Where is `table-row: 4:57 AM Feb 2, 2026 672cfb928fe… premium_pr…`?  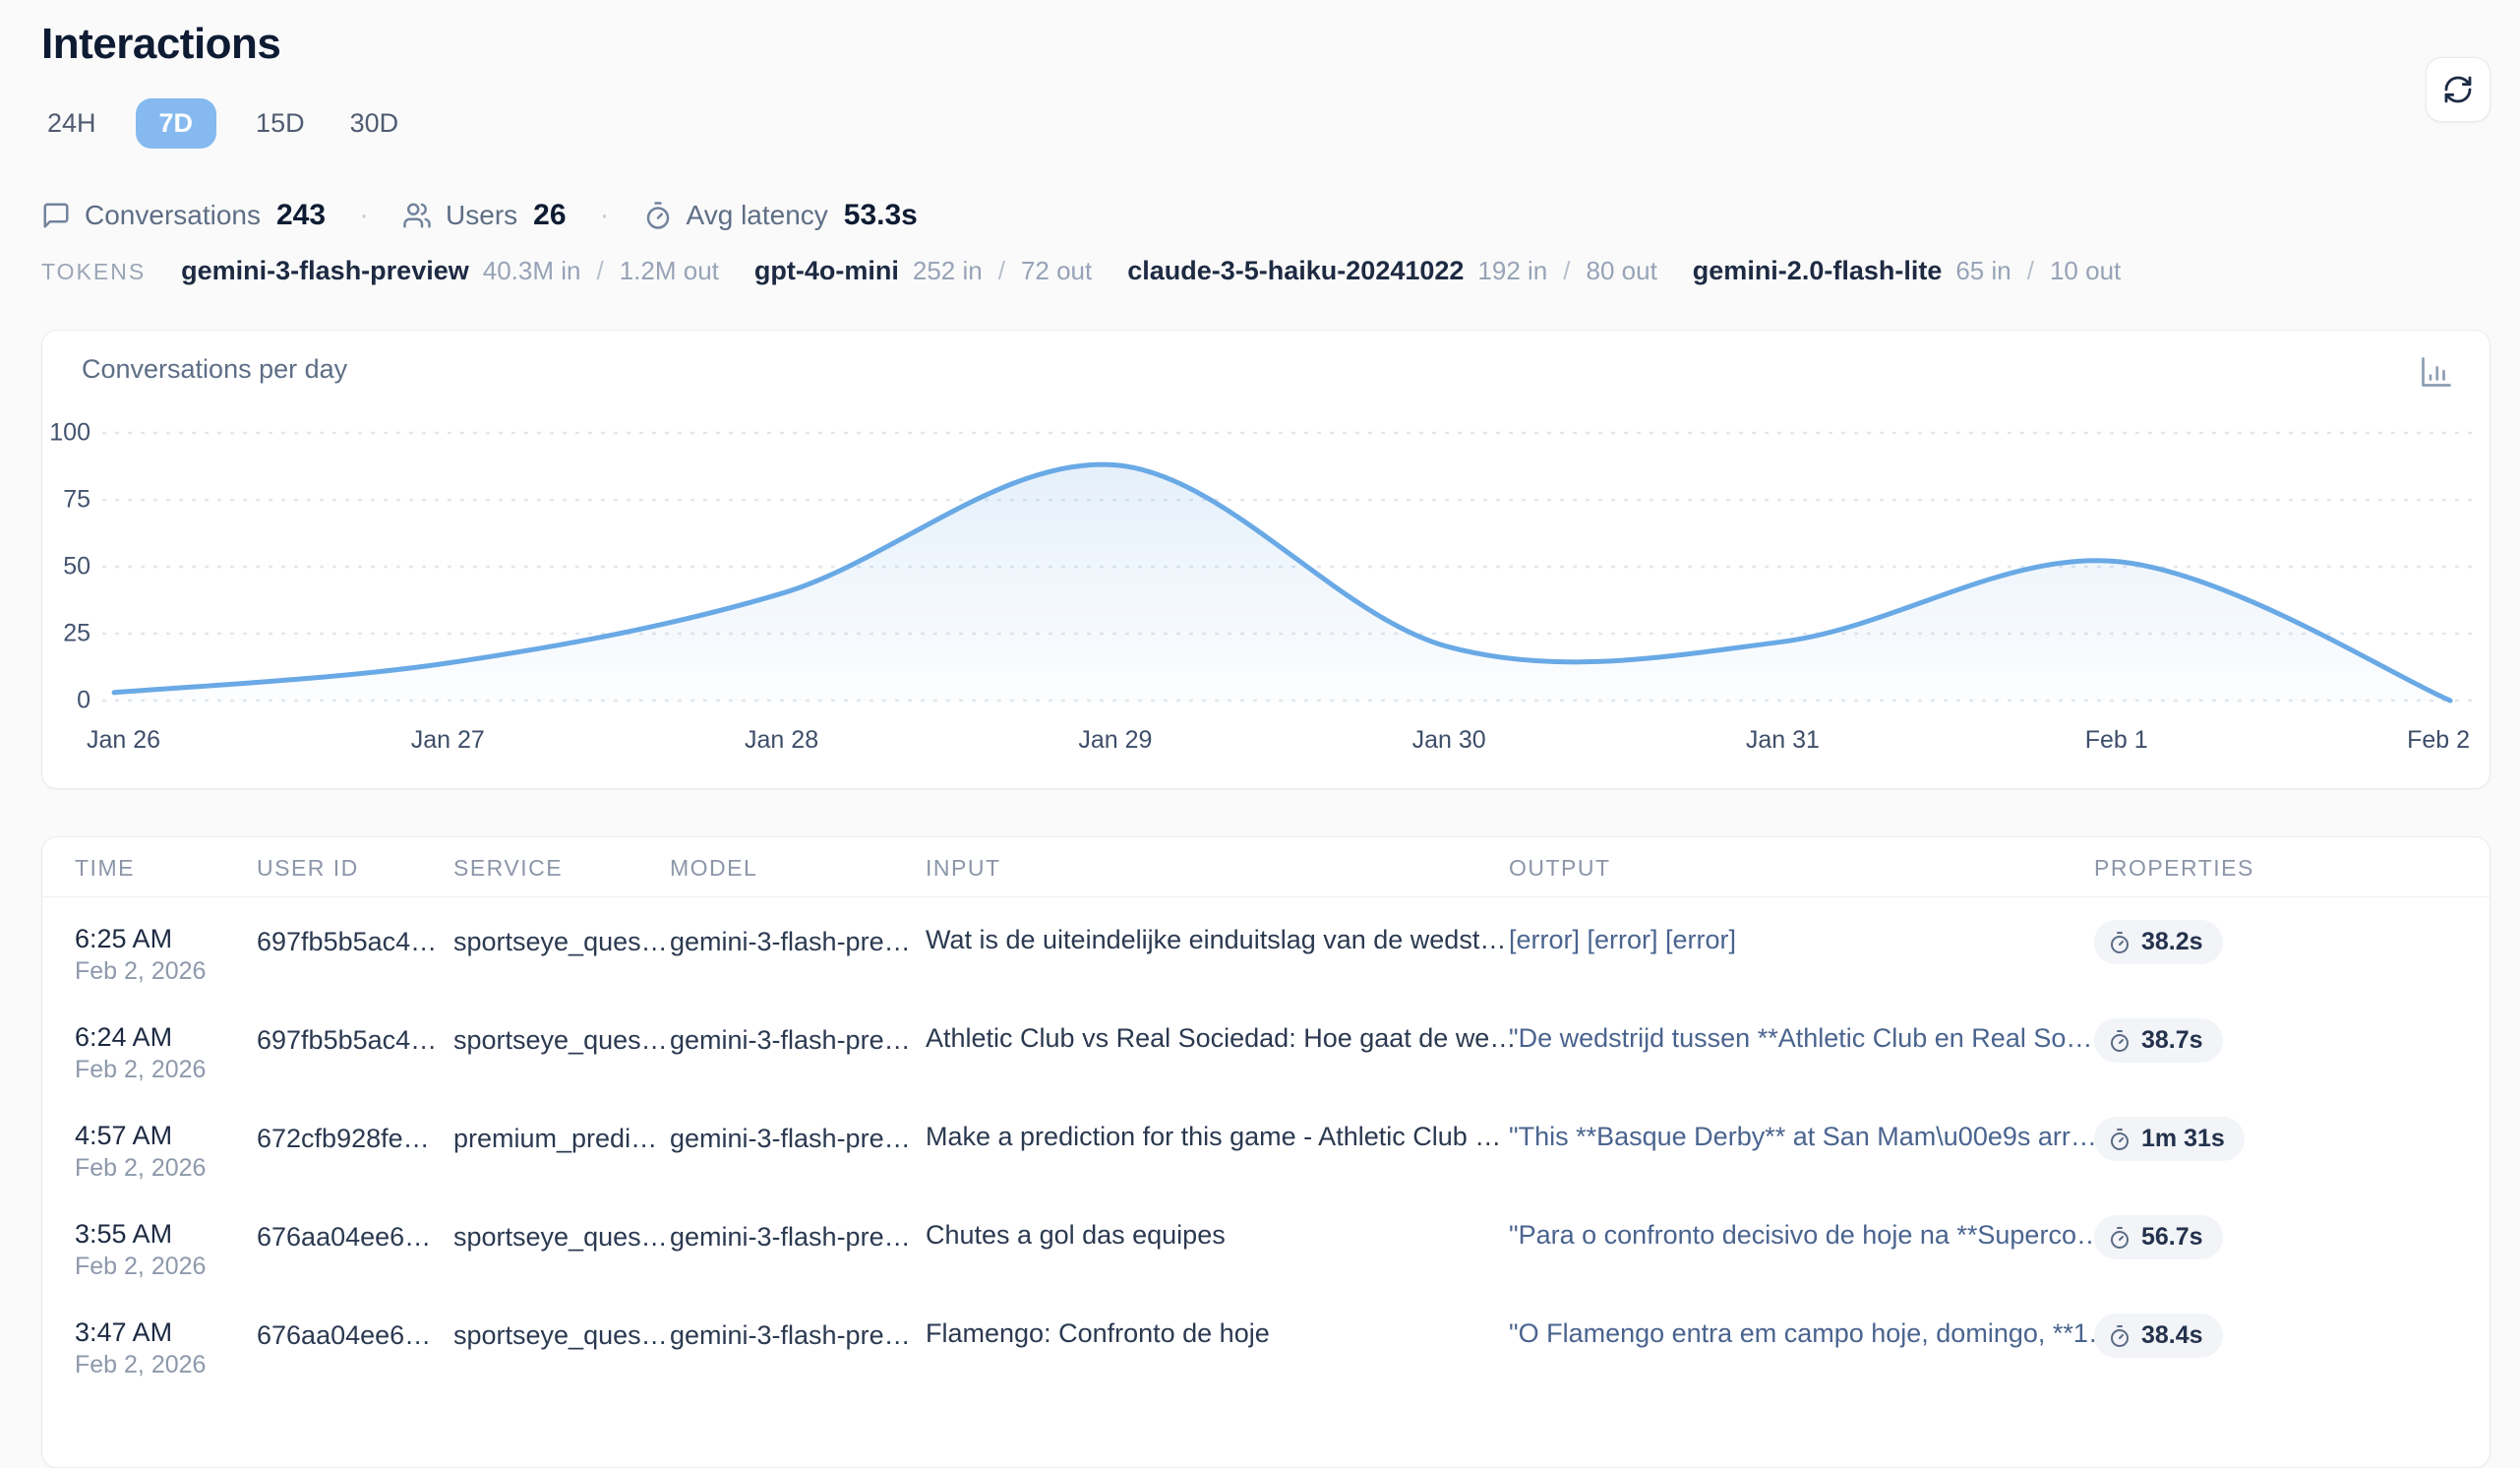
table-row: 4:57 AM Feb 2, 2026 672cfb928fe… premium_pr… is located at coordinates (1266, 1142).